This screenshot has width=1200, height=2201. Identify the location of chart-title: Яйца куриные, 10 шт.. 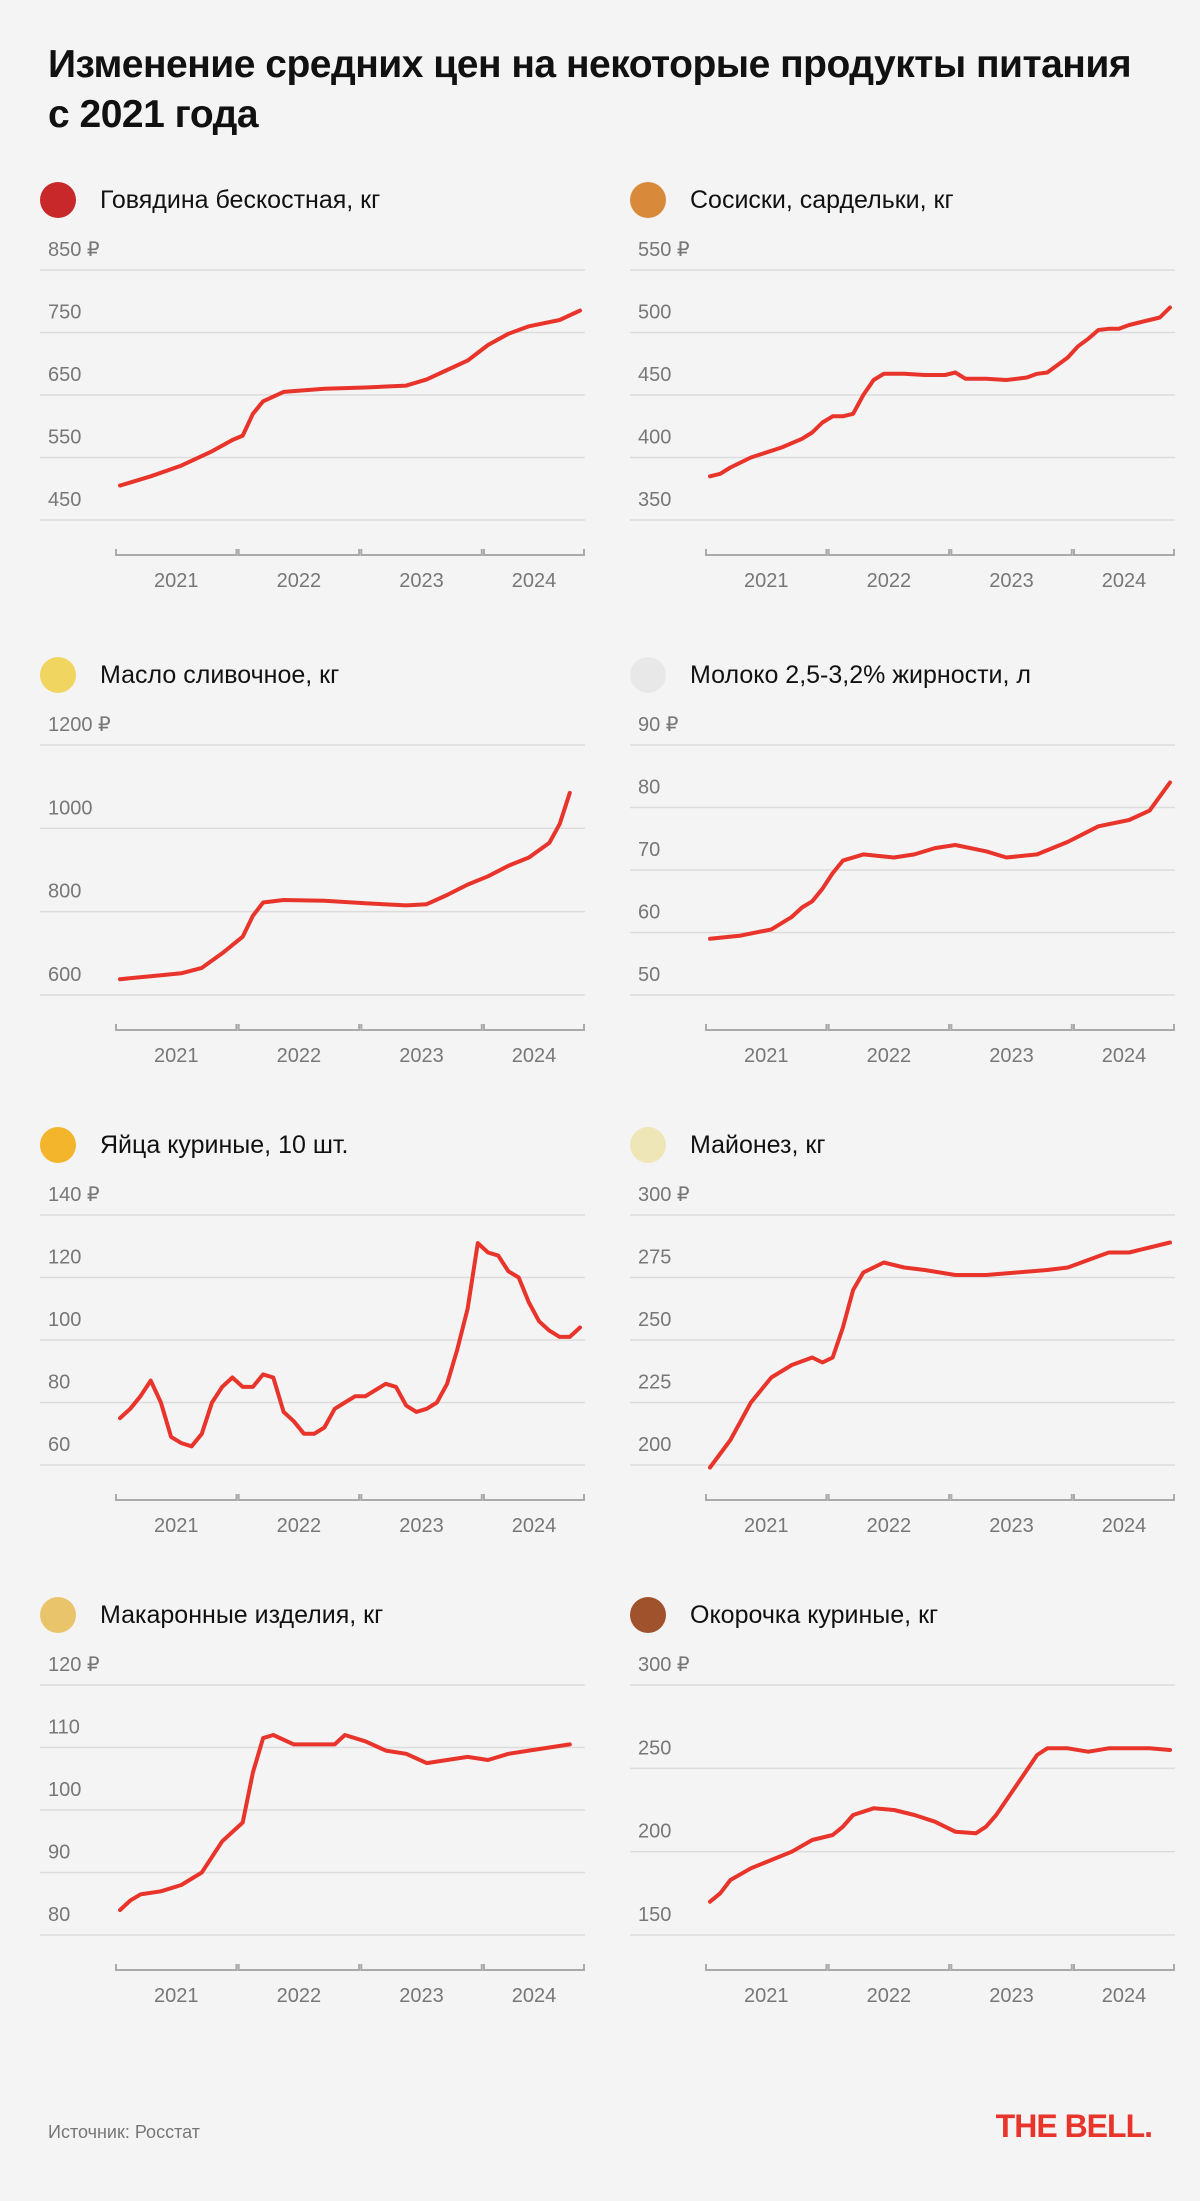
(224, 1144).